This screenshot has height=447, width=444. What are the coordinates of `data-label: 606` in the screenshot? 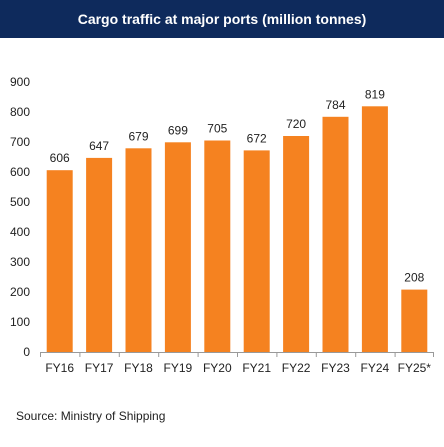 It's located at (60, 158).